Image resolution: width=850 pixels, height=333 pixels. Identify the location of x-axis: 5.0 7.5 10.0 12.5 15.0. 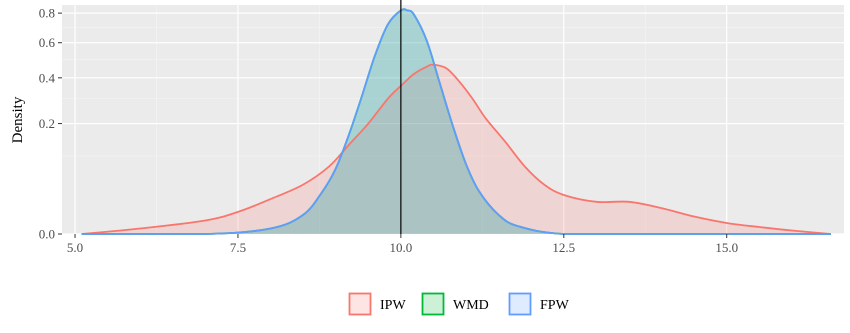
(402, 244).